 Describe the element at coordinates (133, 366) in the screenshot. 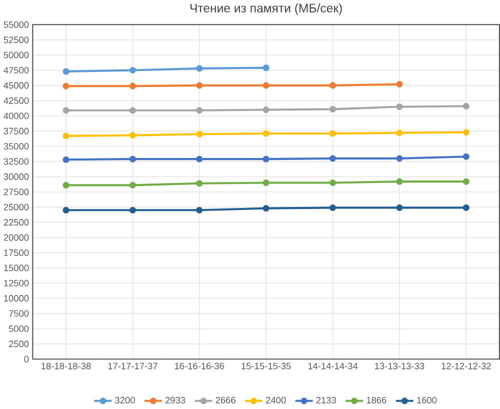

I see `x-tick-label: 17-17-17-37` at that location.